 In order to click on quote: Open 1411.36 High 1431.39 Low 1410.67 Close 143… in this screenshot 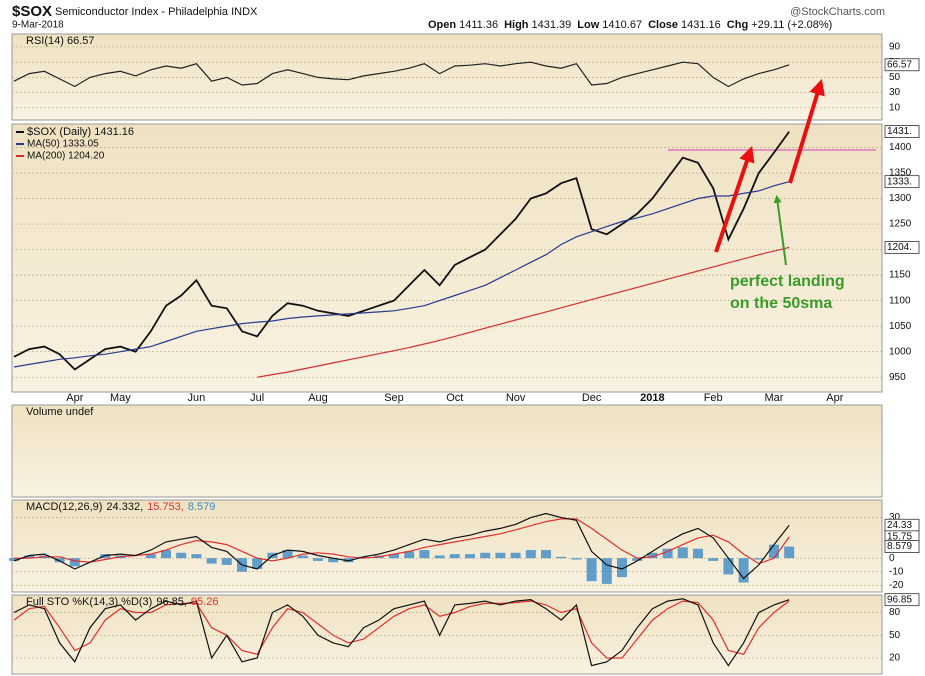, I will do `click(630, 25)`.